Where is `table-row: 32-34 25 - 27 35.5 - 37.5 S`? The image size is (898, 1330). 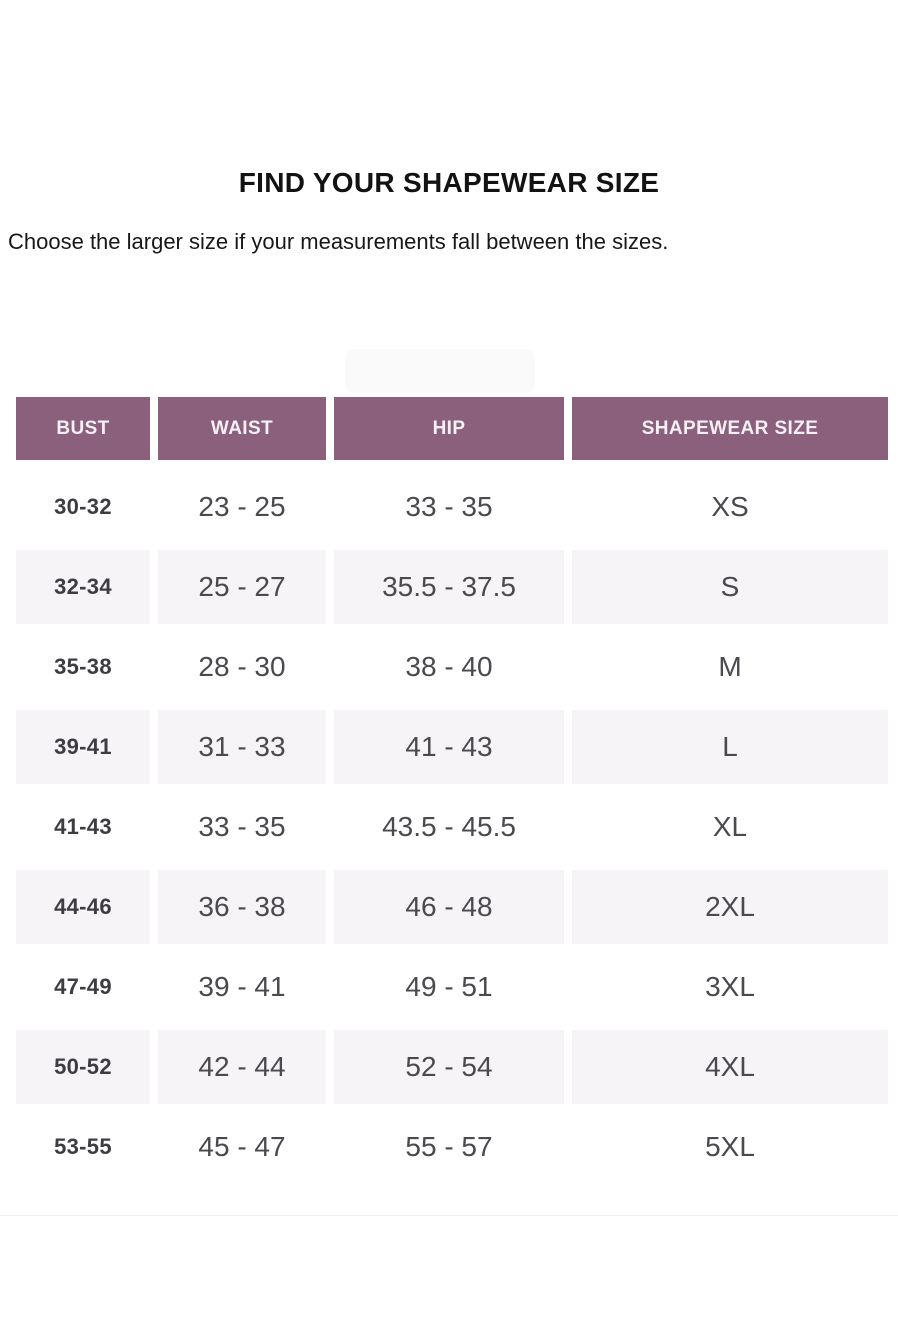 table-row: 32-34 25 - 27 35.5 - 37.5 S is located at coordinates (452, 587).